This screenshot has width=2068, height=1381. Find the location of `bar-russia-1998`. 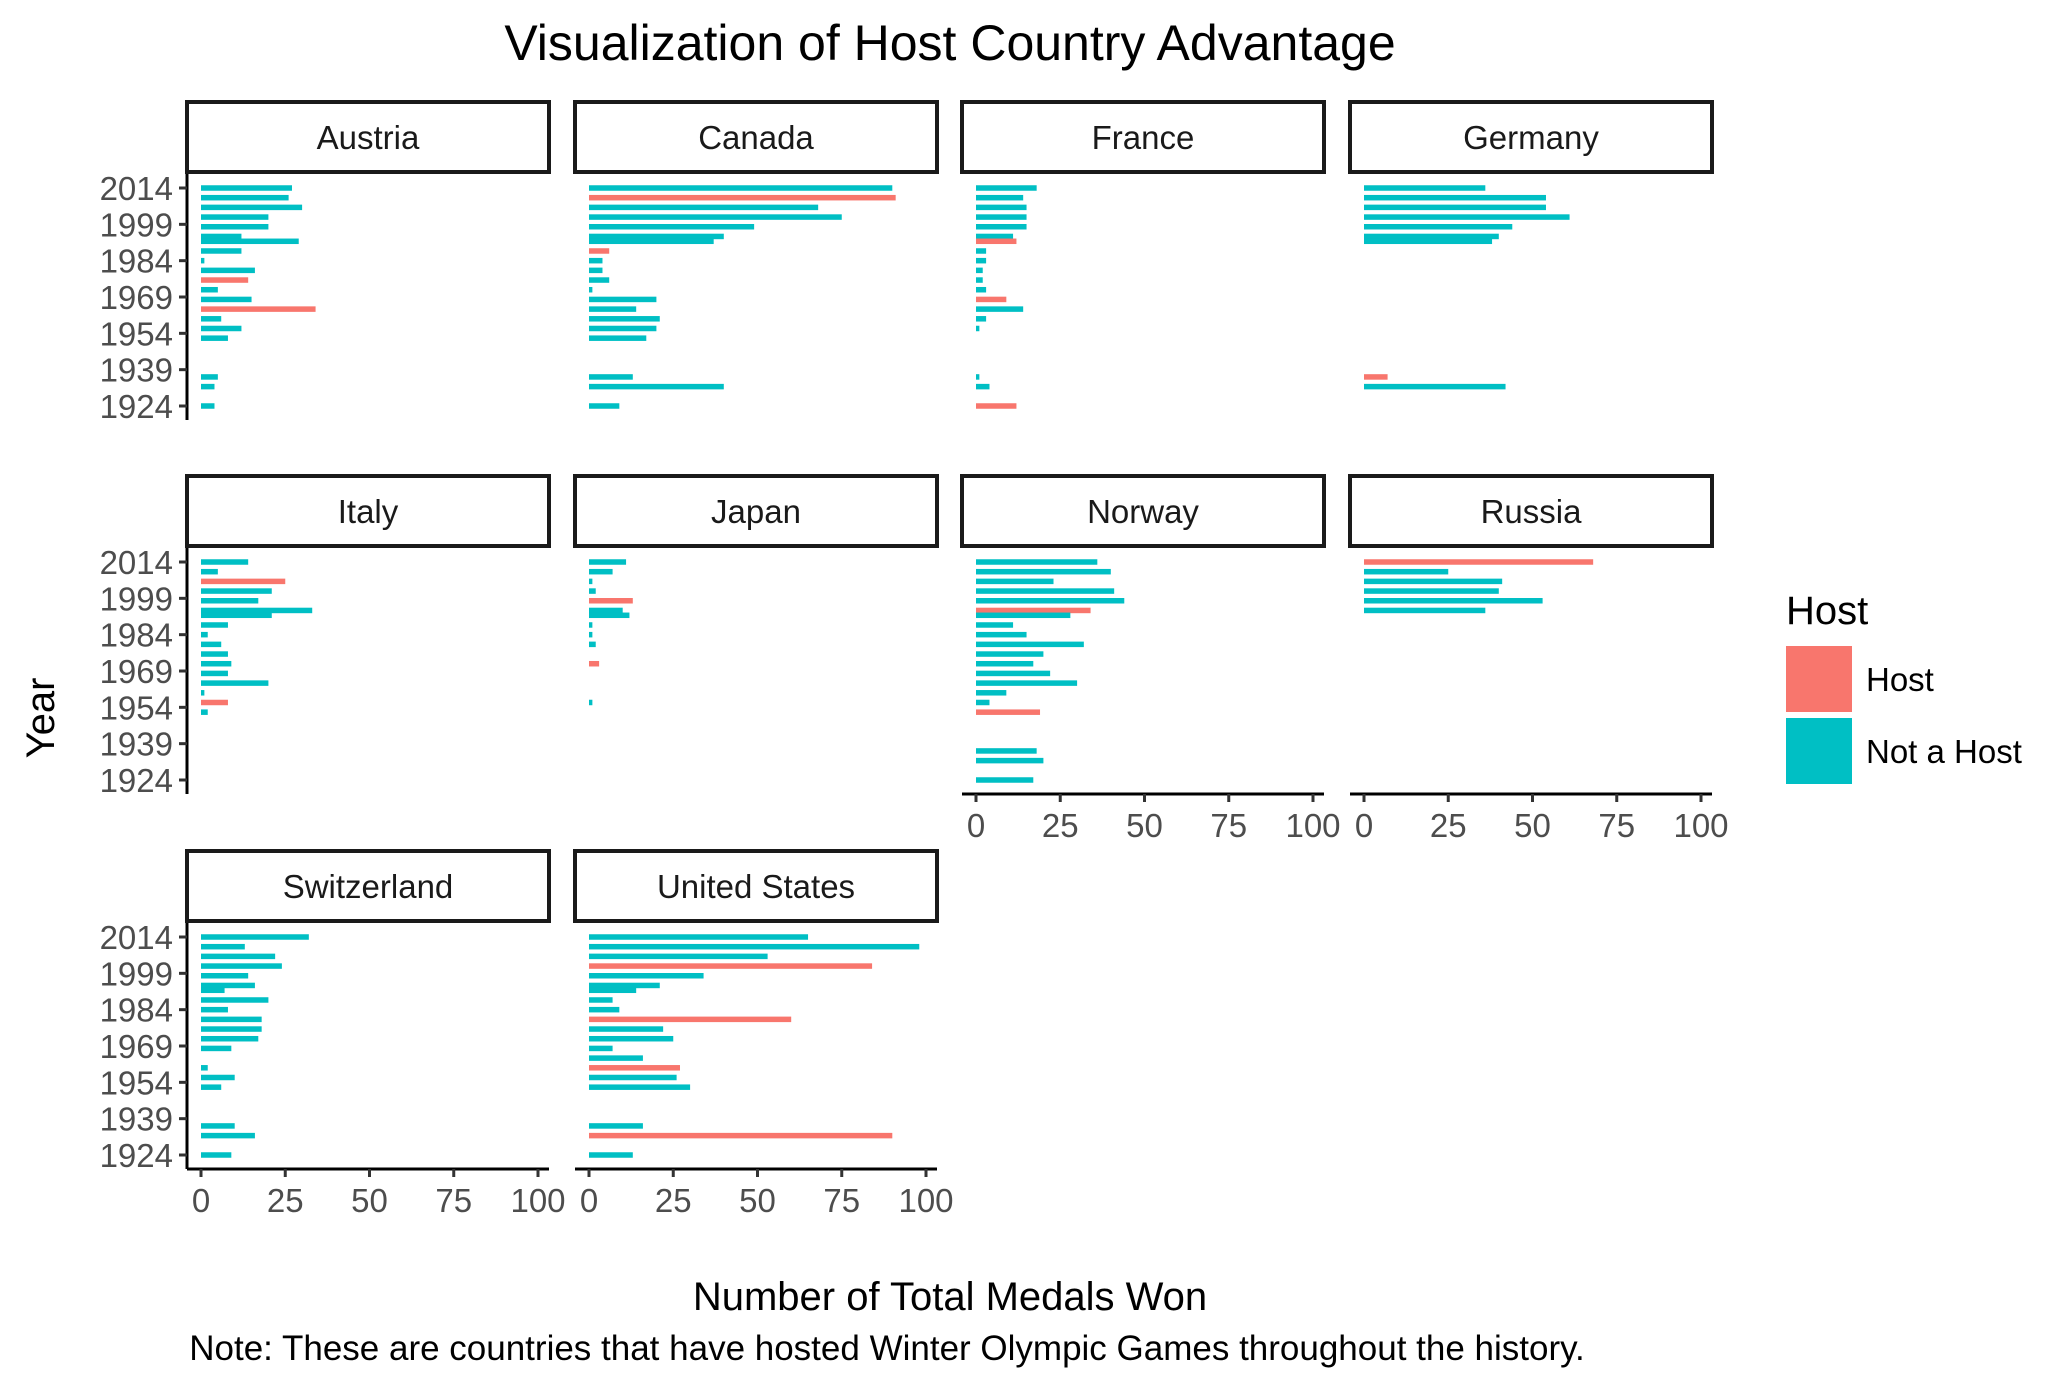

bar-russia-1998 is located at coordinates (1453, 601).